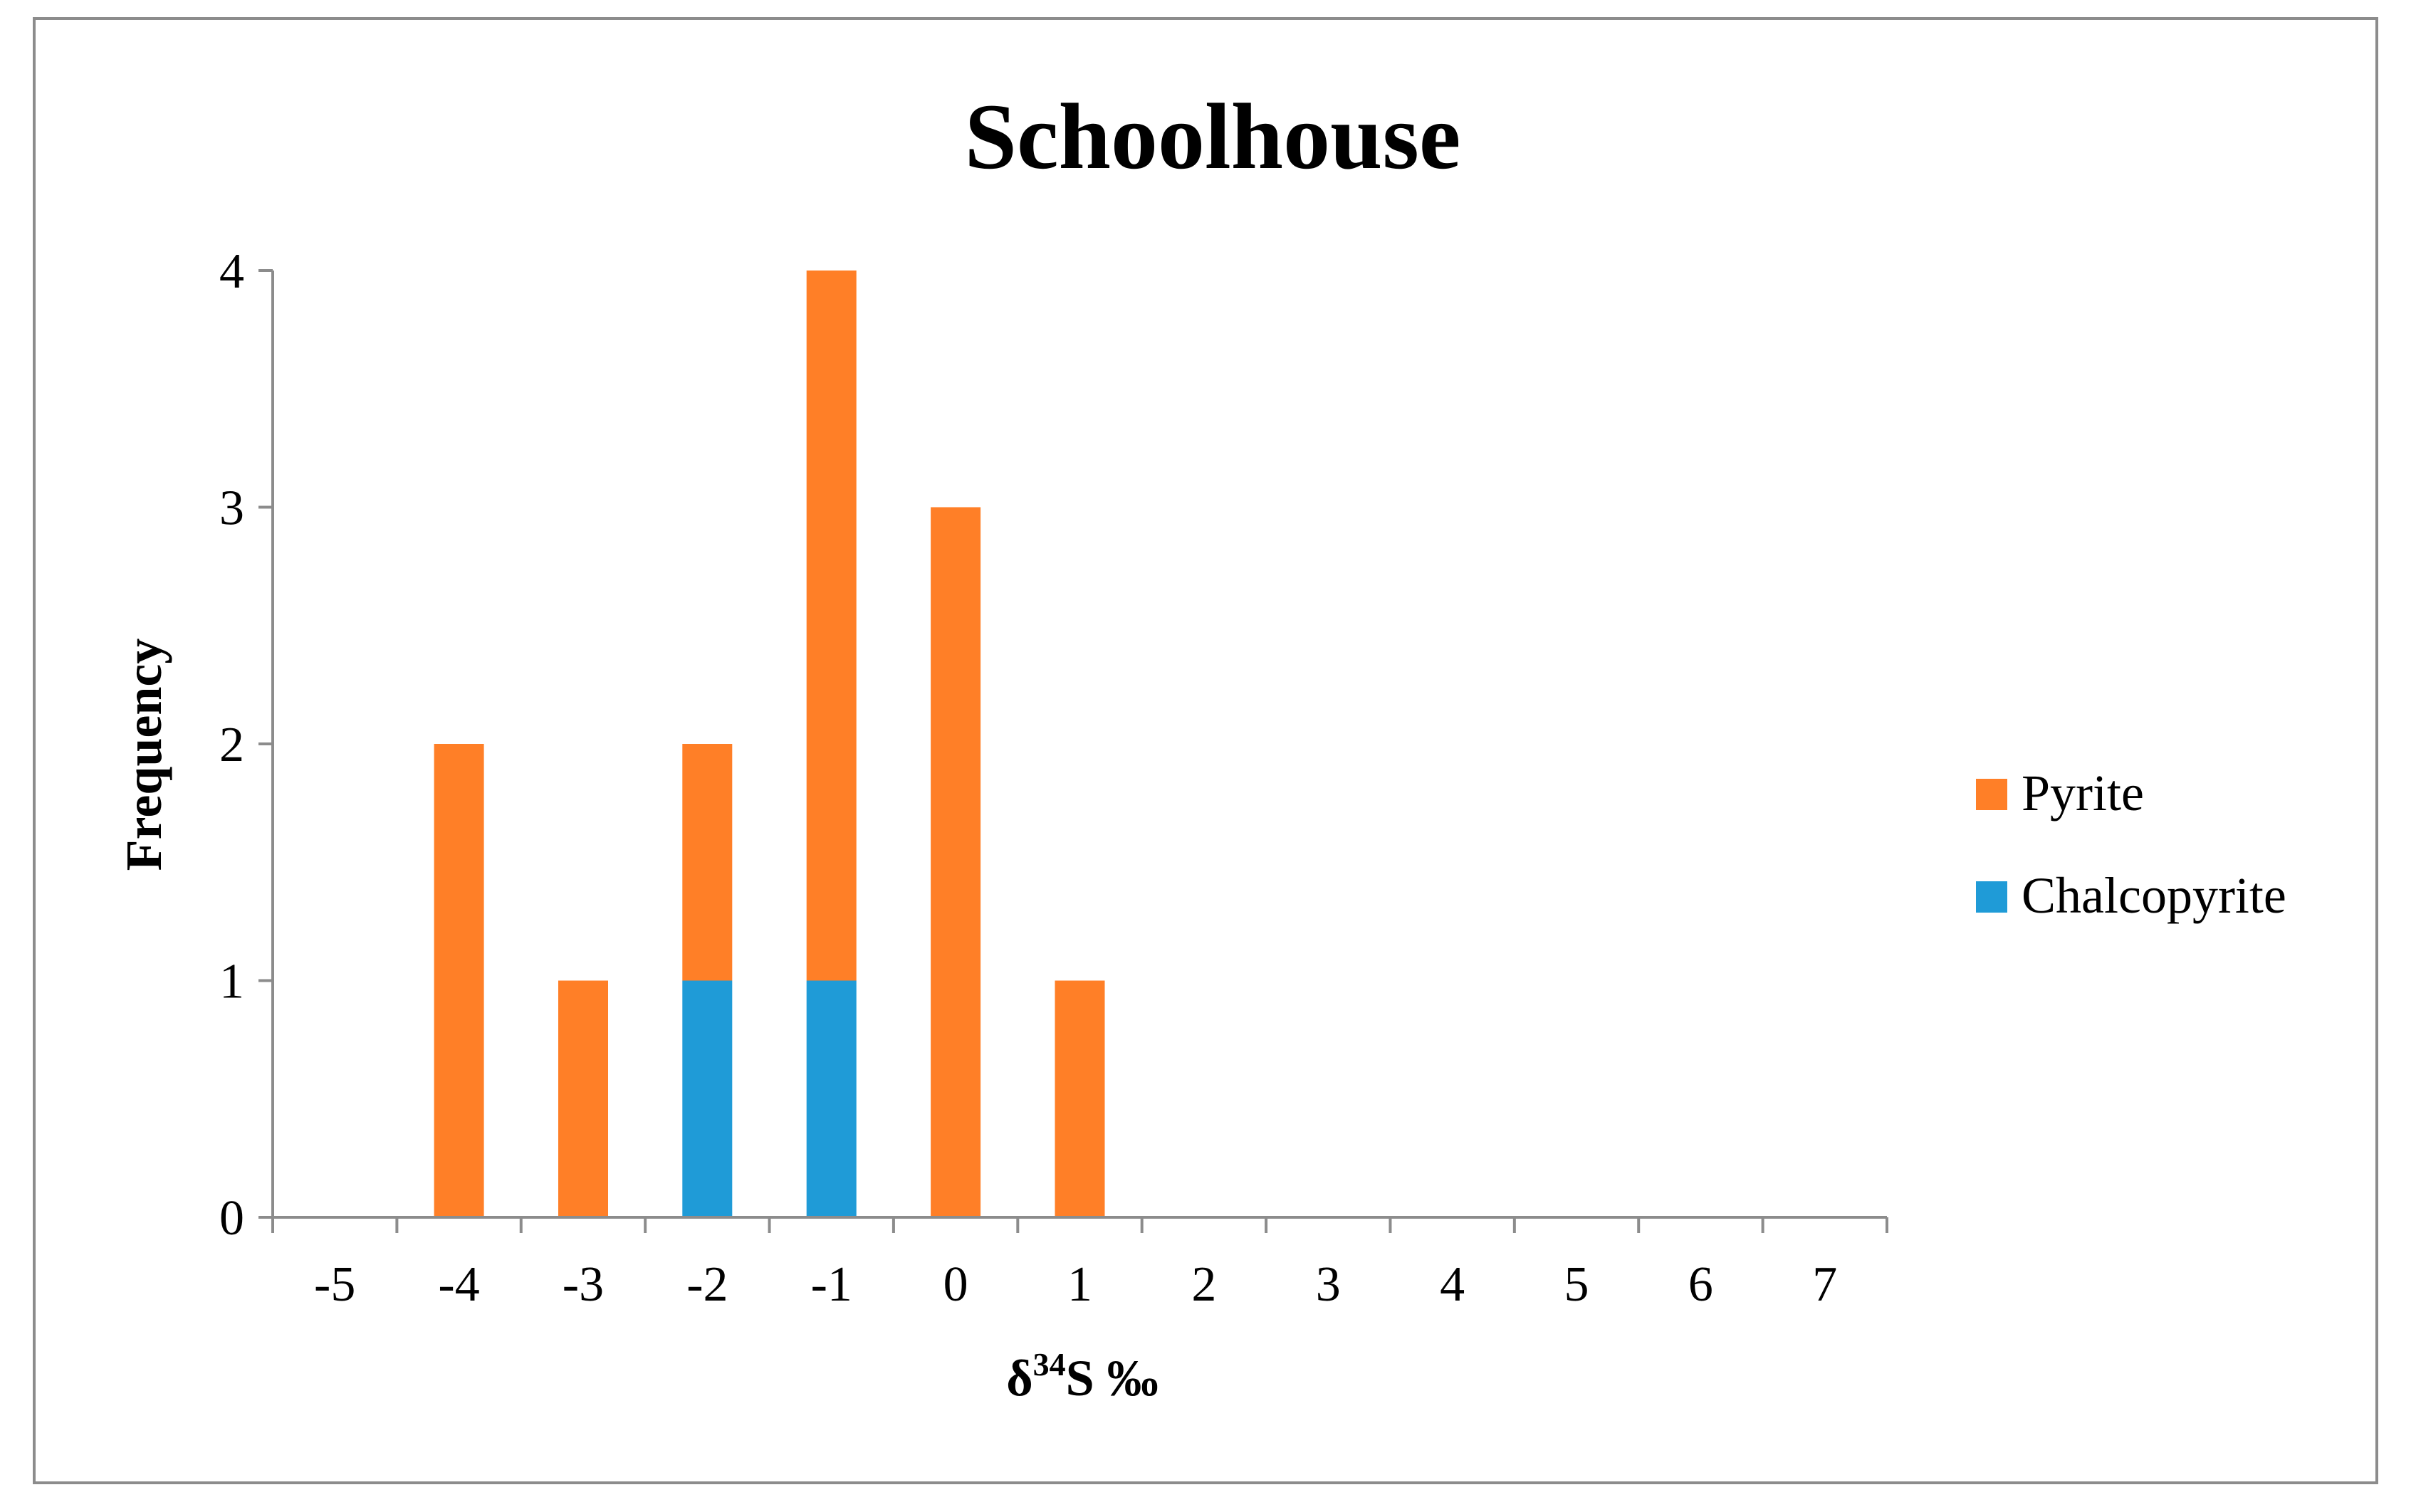  What do you see at coordinates (707, 1098) in the screenshot?
I see `bar-chalcopyrite--2` at bounding box center [707, 1098].